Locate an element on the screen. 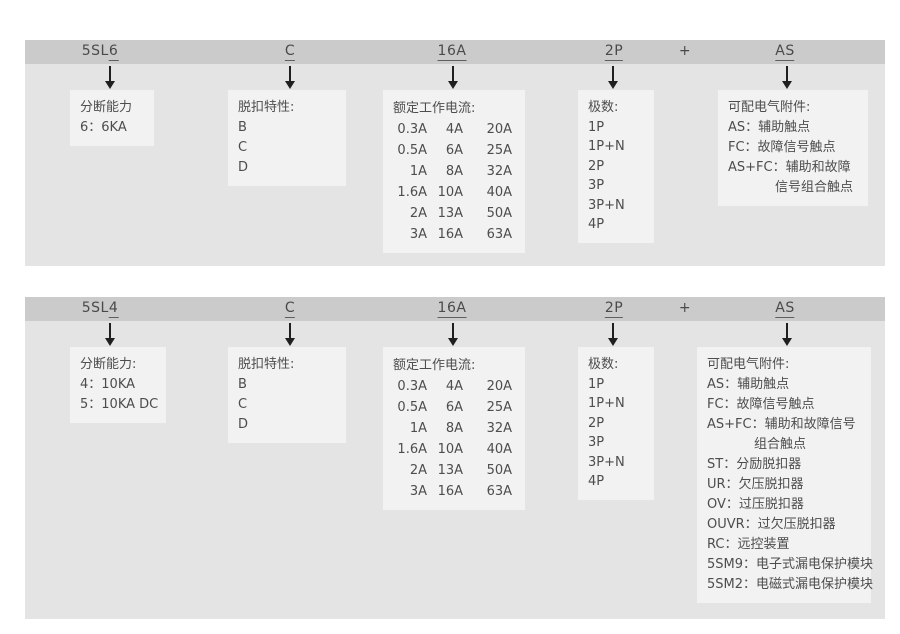 The image size is (900, 634). box-title: 可配电气附件: is located at coordinates (748, 364).